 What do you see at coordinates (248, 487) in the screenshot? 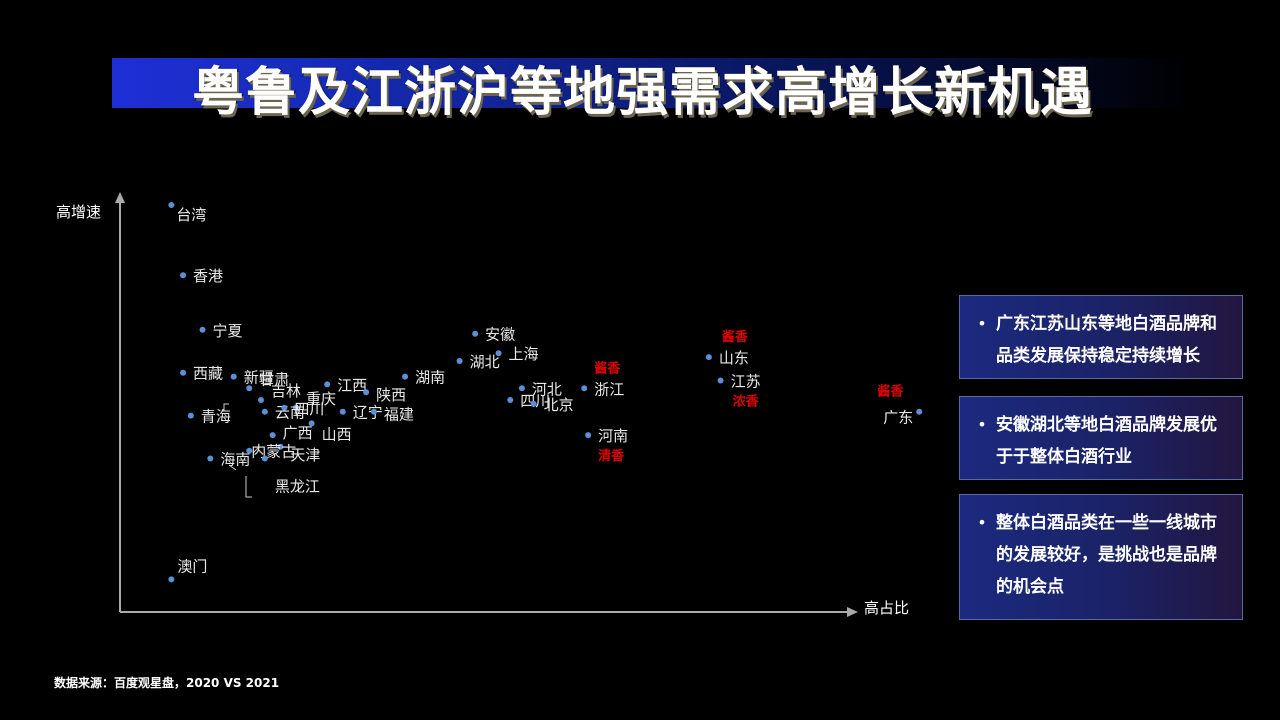
I see `leader-line-heilongjiang` at bounding box center [248, 487].